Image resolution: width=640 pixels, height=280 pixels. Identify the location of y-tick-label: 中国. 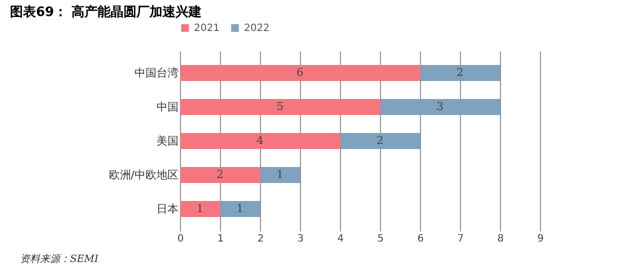
(167, 107).